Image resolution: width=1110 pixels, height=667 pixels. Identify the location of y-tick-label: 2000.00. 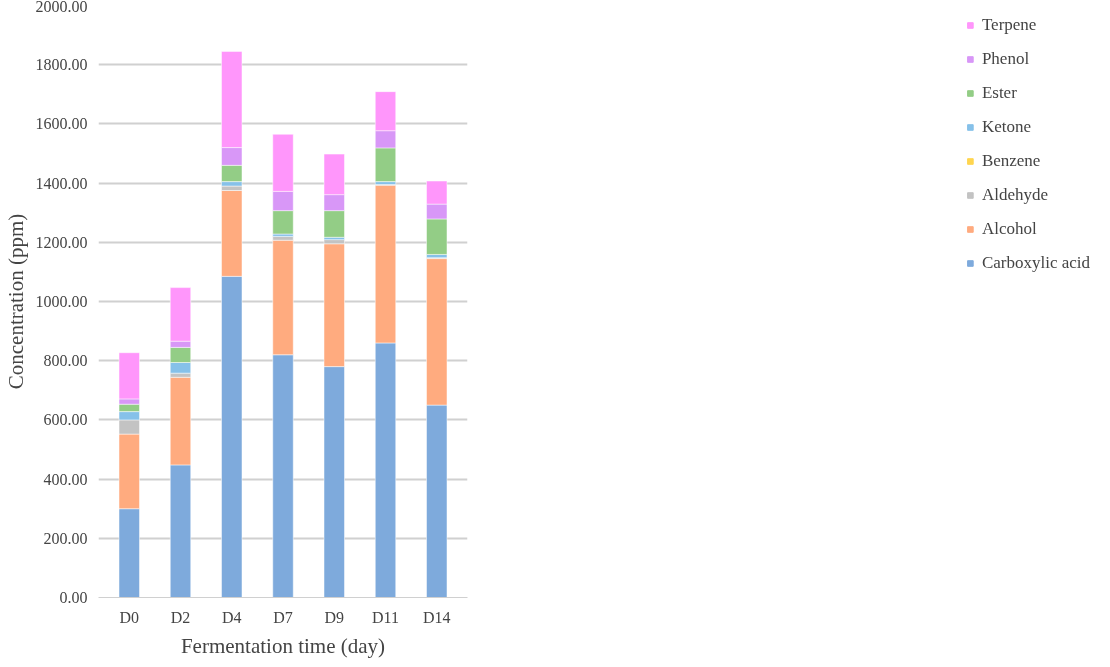
(61, 7).